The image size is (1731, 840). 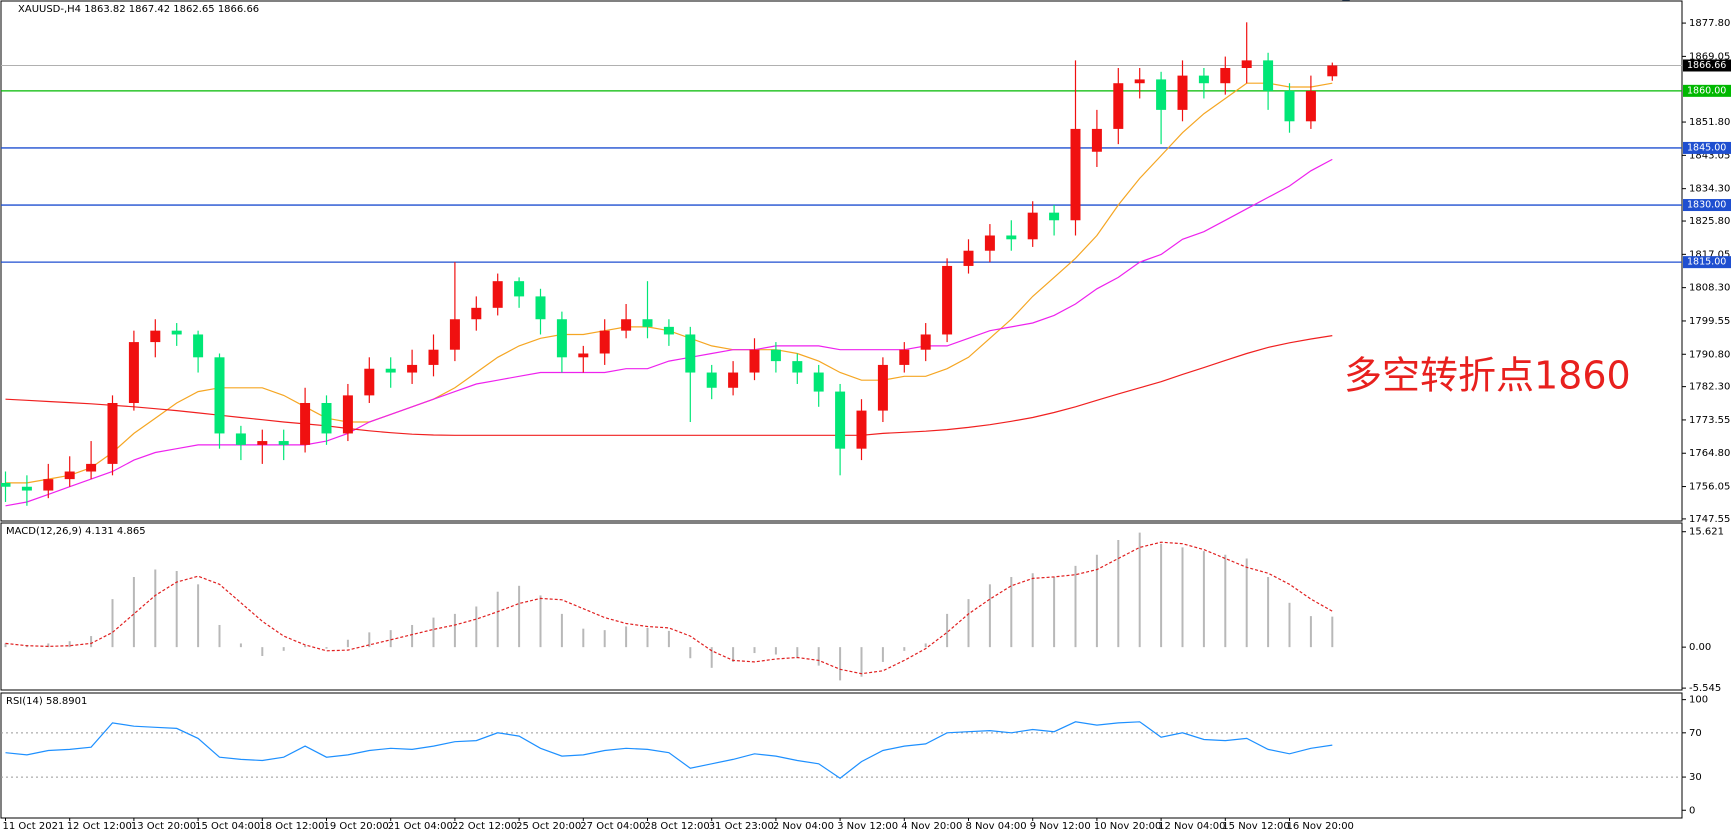 What do you see at coordinates (1191, 826) in the screenshot?
I see `x-tick-label: 12 Nov 04:00` at bounding box center [1191, 826].